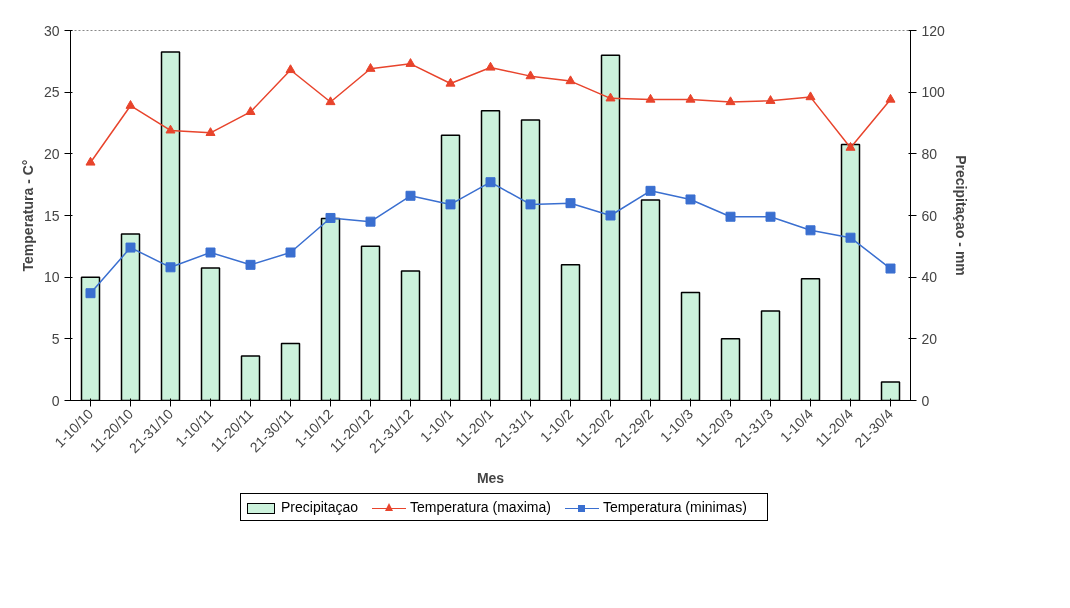 This screenshot has height=608, width=1070. Describe the element at coordinates (925, 400) in the screenshot. I see `y2-tick-label: 0` at that location.